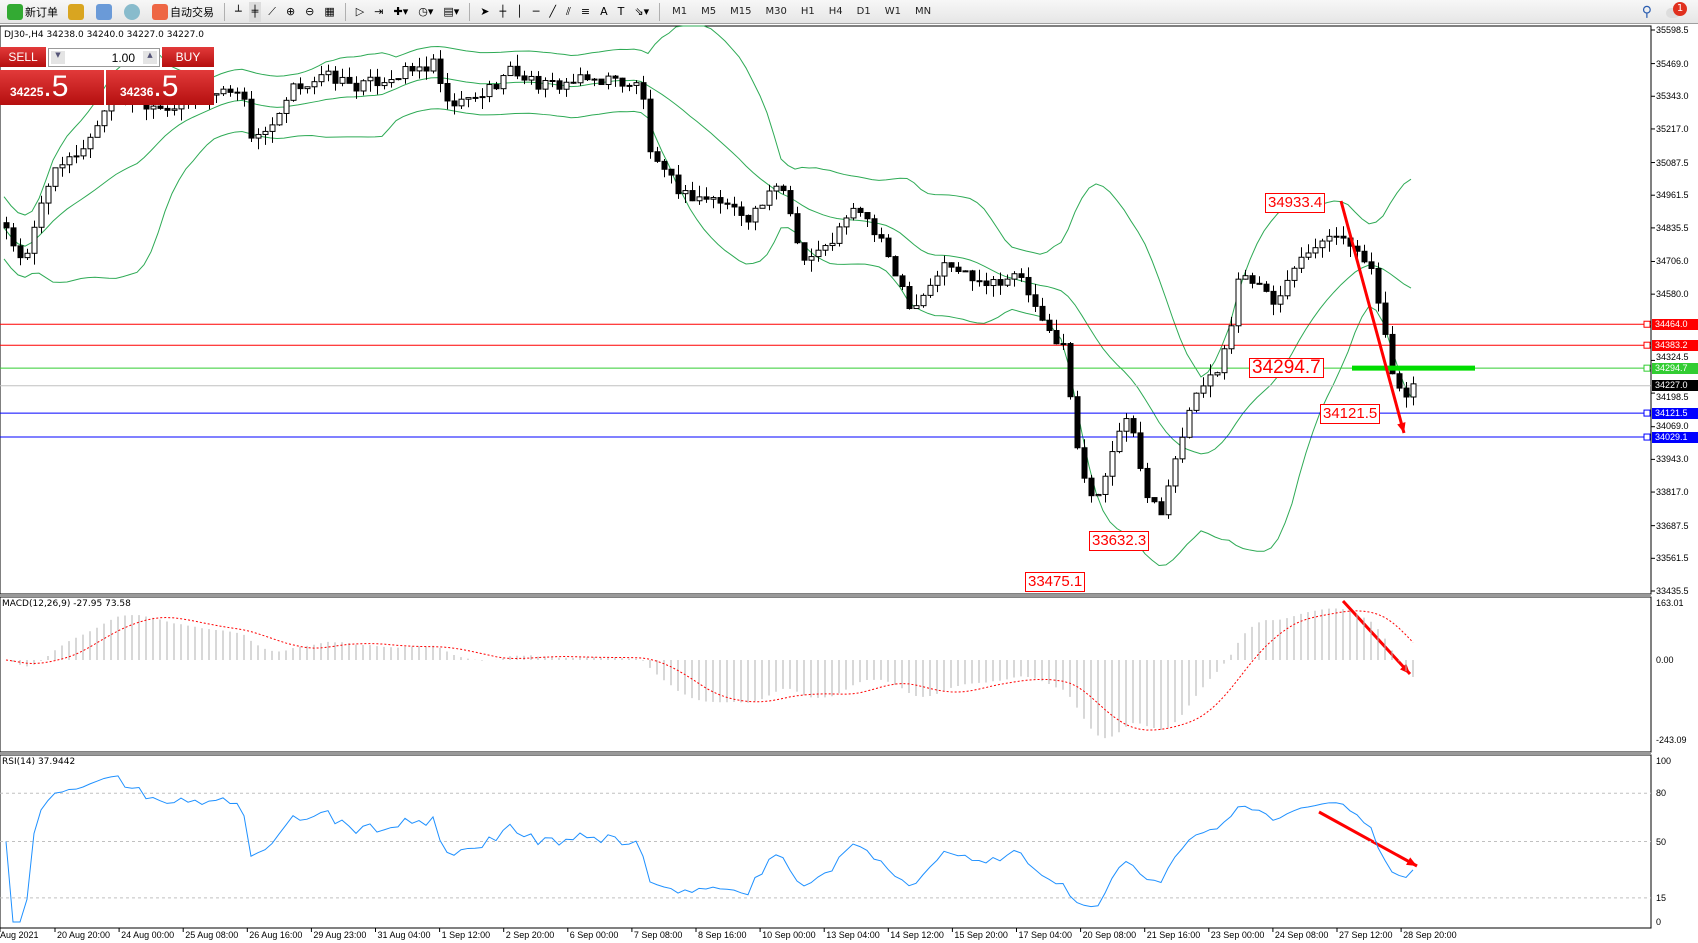 The height and width of the screenshot is (943, 1698). Describe the element at coordinates (776, 11) in the screenshot. I see `timeframe-m30: M30` at that location.